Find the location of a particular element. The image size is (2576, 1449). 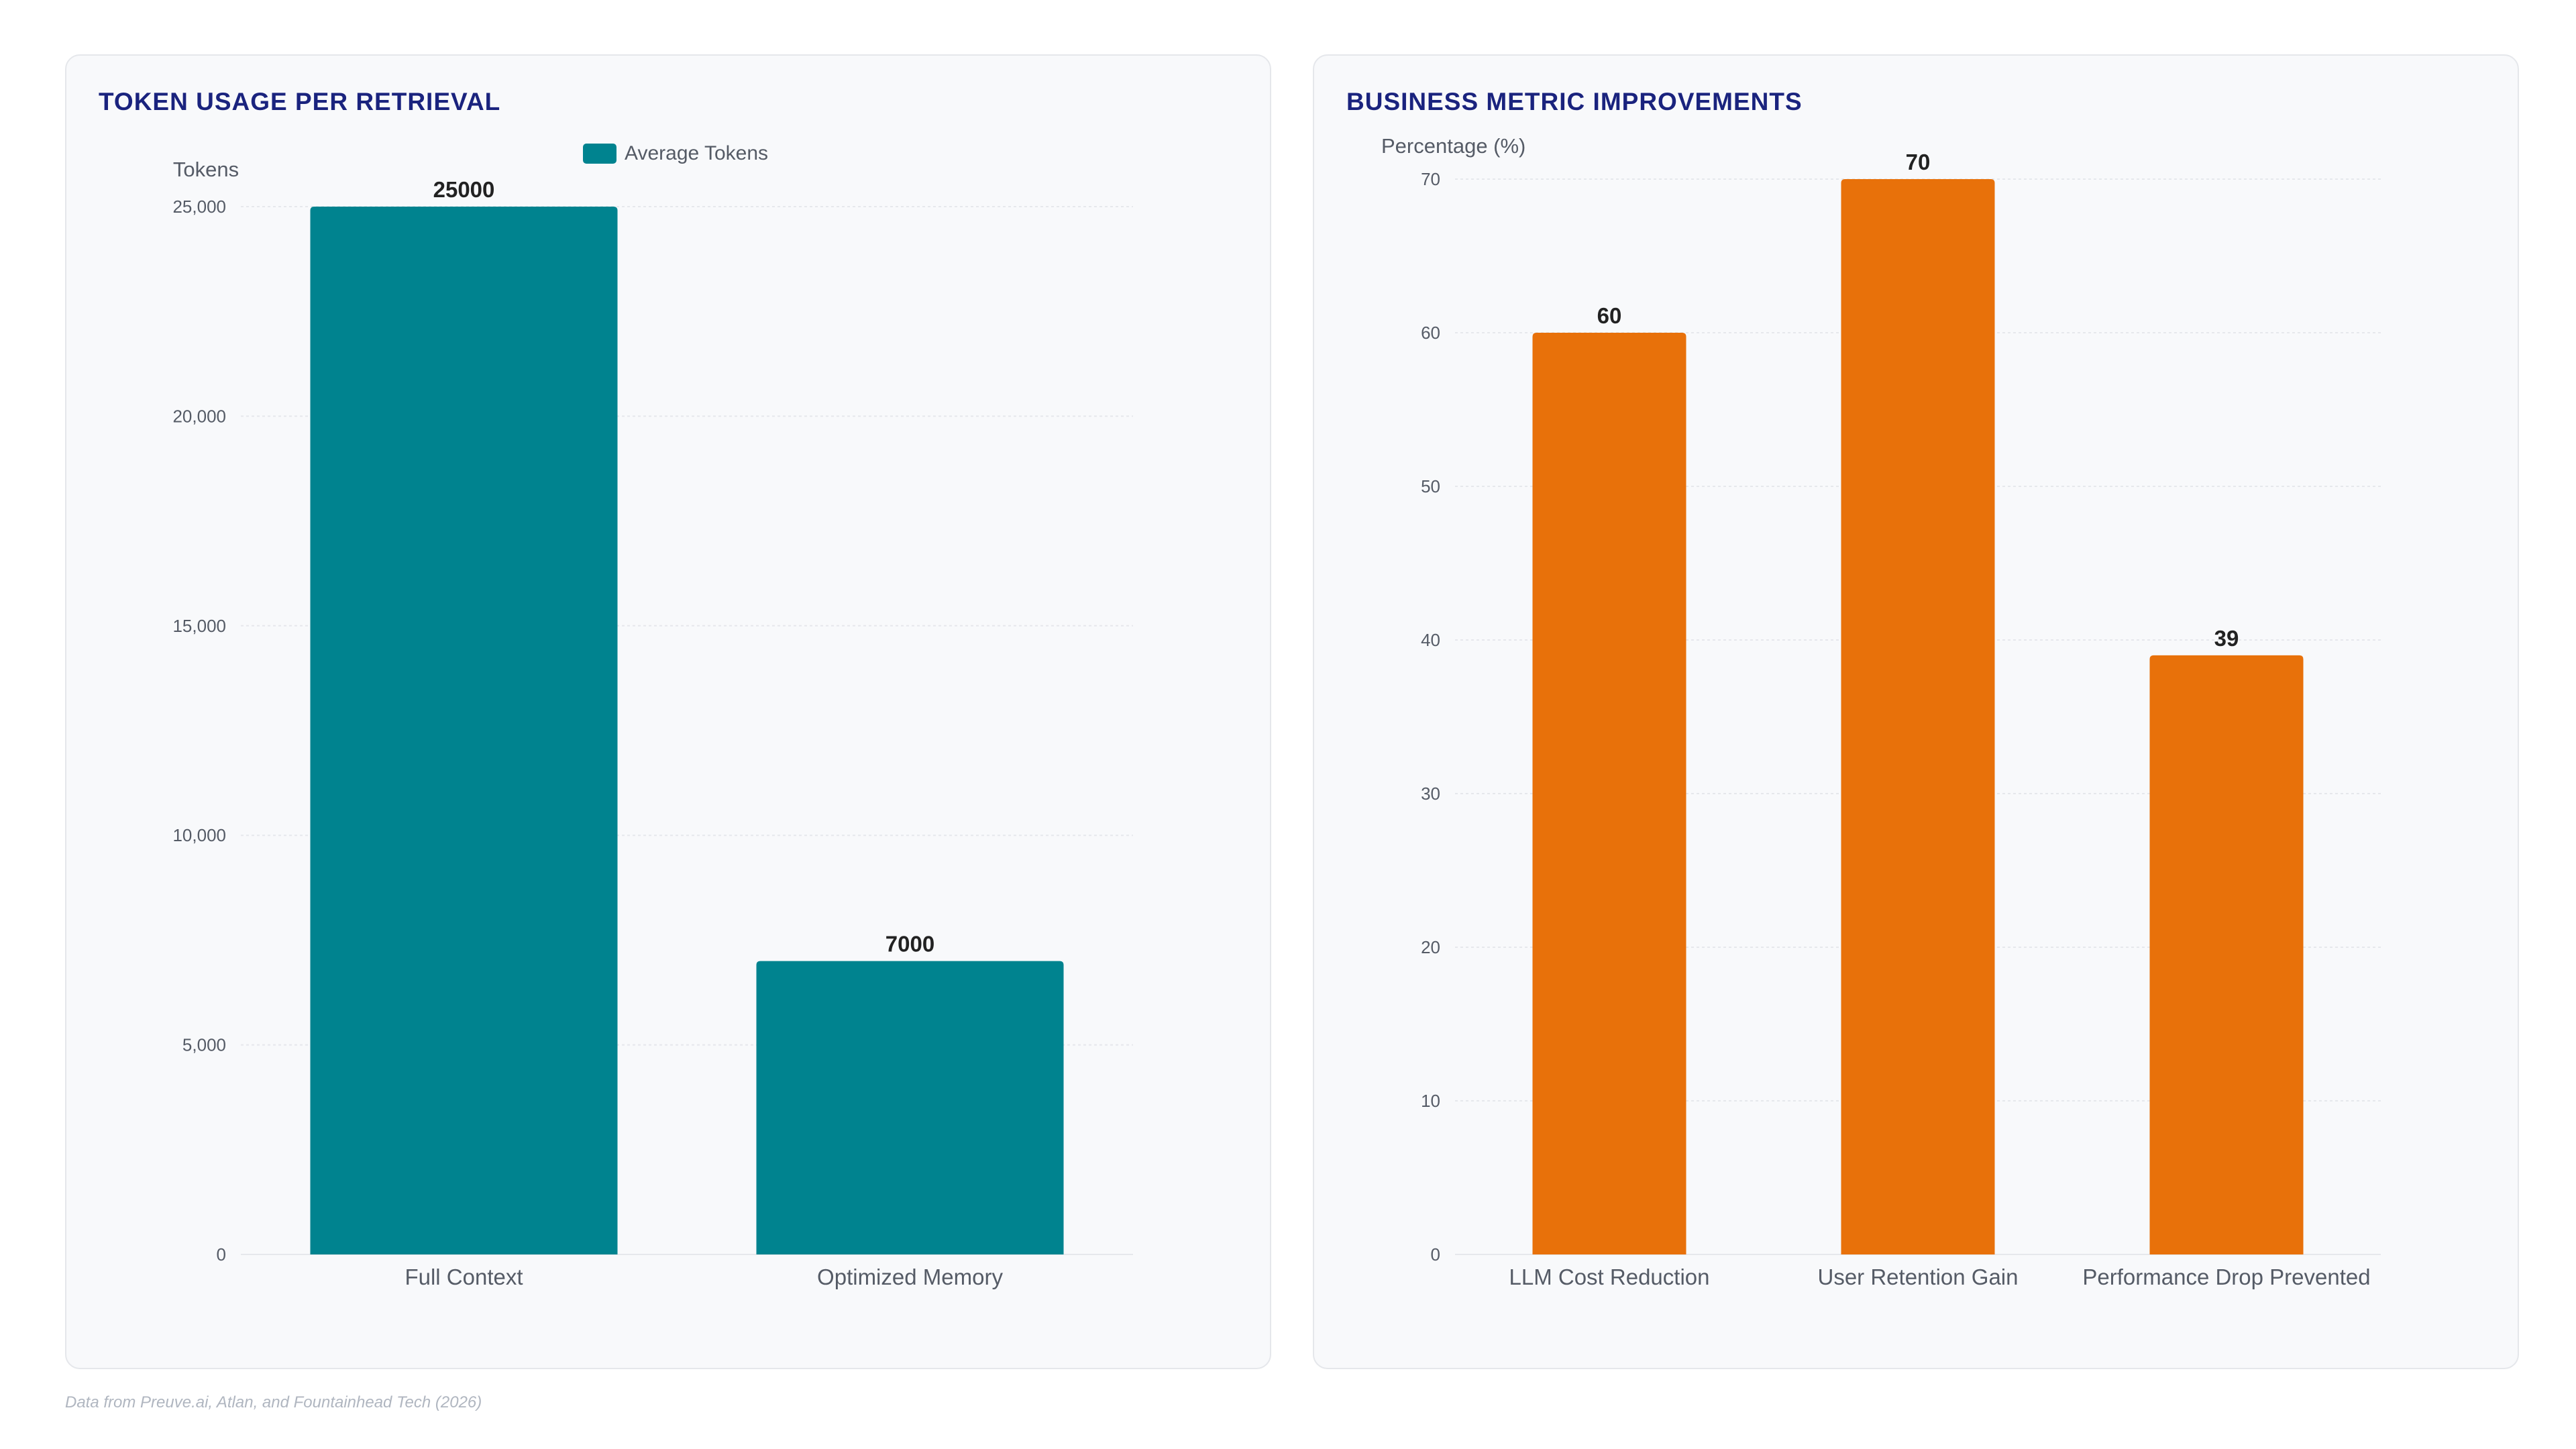

y-tick-label: 50 is located at coordinates (1430, 486).